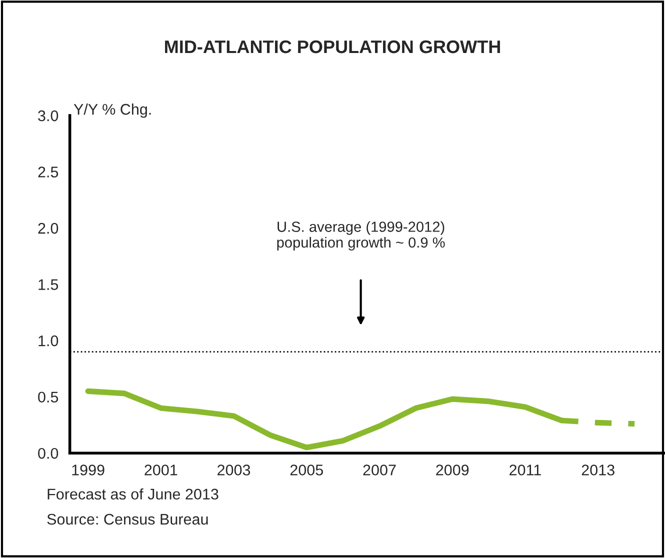 The width and height of the screenshot is (665, 558). What do you see at coordinates (598, 470) in the screenshot?
I see `x-tick-label: 2013` at bounding box center [598, 470].